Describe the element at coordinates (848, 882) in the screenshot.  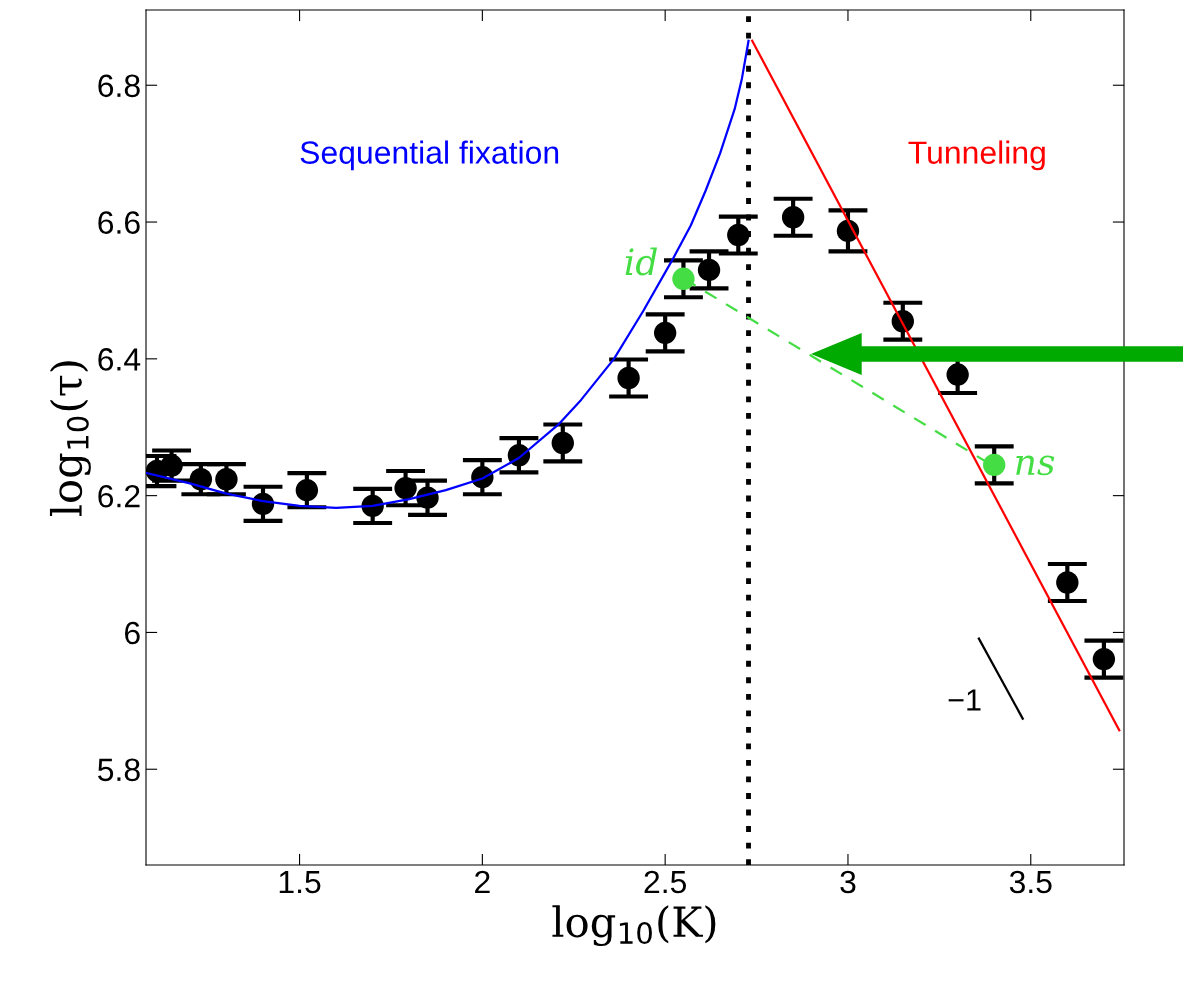
I see `x-tick-label: 3` at that location.